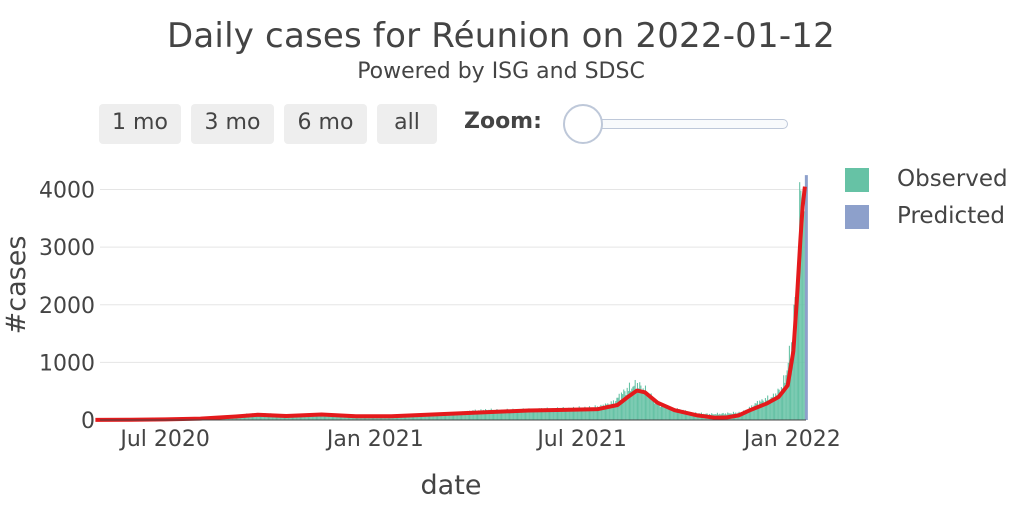 The image size is (1026, 507). What do you see at coordinates (140, 124) in the screenshot?
I see `range-button-1mo: 1 mo` at bounding box center [140, 124].